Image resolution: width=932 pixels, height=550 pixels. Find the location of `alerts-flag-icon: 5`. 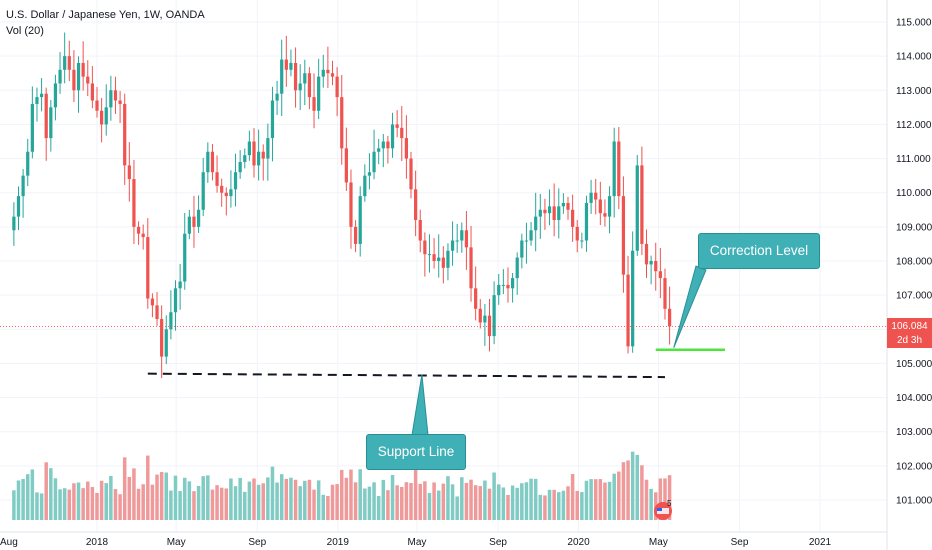

alerts-flag-icon: 5 is located at coordinates (663, 511).